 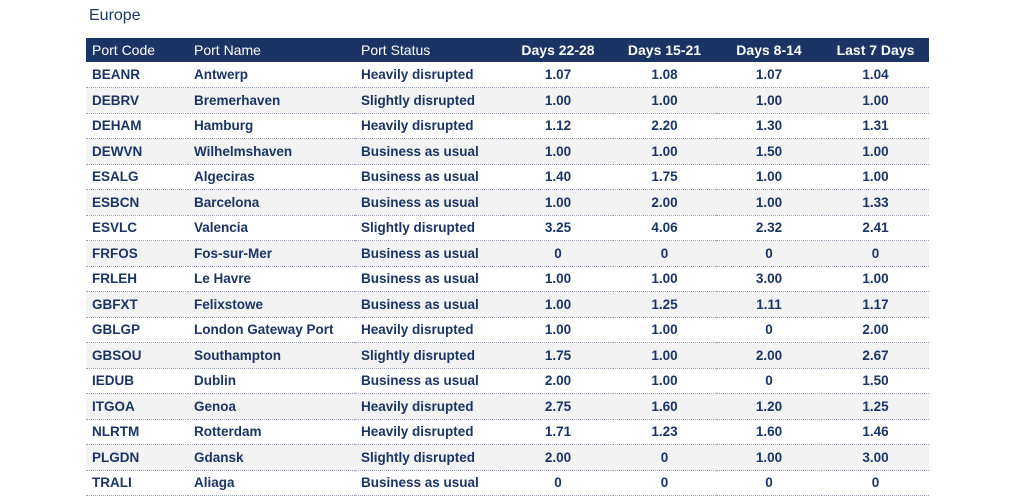 What do you see at coordinates (558, 177) in the screenshot?
I see `cell-days-22-28: 1.40` at bounding box center [558, 177].